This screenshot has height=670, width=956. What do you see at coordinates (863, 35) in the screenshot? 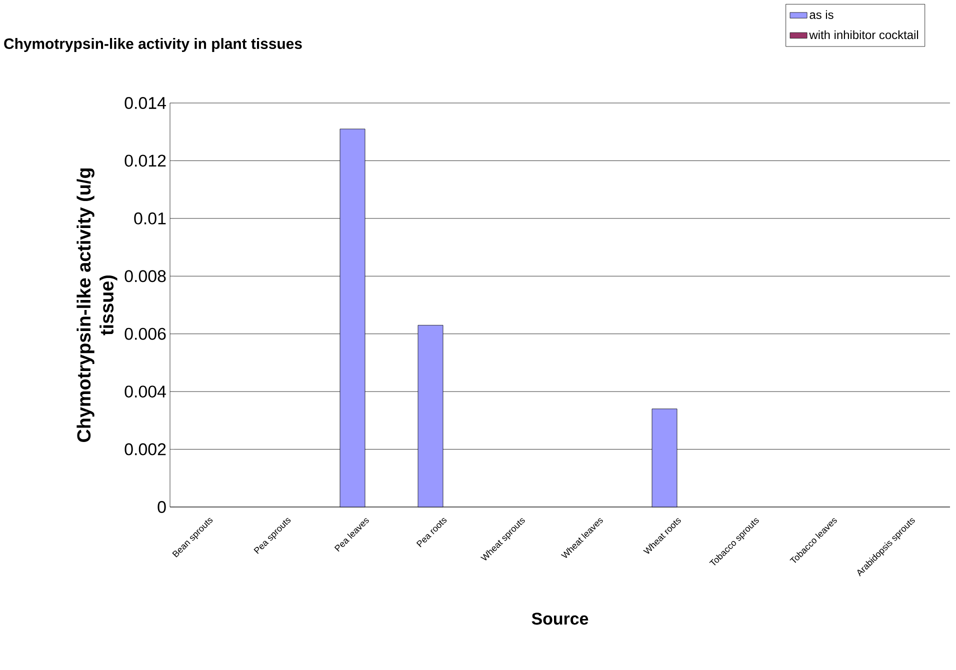
I see `legend-label: with inhibitor cocktail` at bounding box center [863, 35].